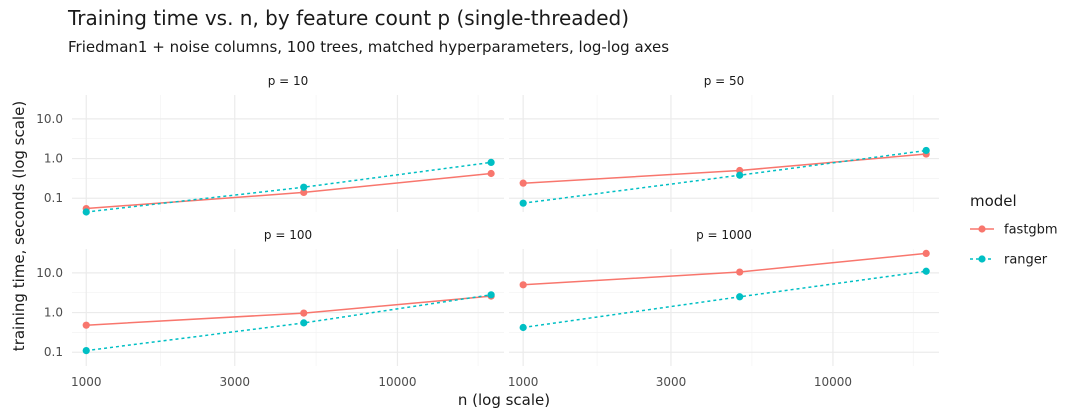  Describe the element at coordinates (504, 400) in the screenshot. I see `x-axis-label: n (log scale)` at that location.